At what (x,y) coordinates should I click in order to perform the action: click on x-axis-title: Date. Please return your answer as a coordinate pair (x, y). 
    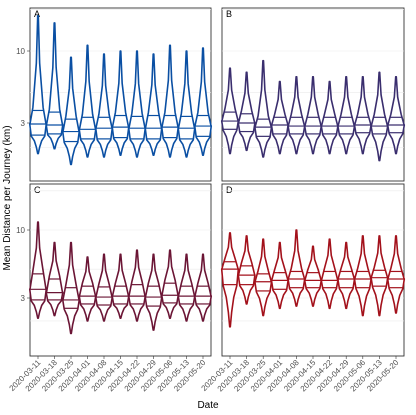
    Looking at the image, I should click on (208, 405).